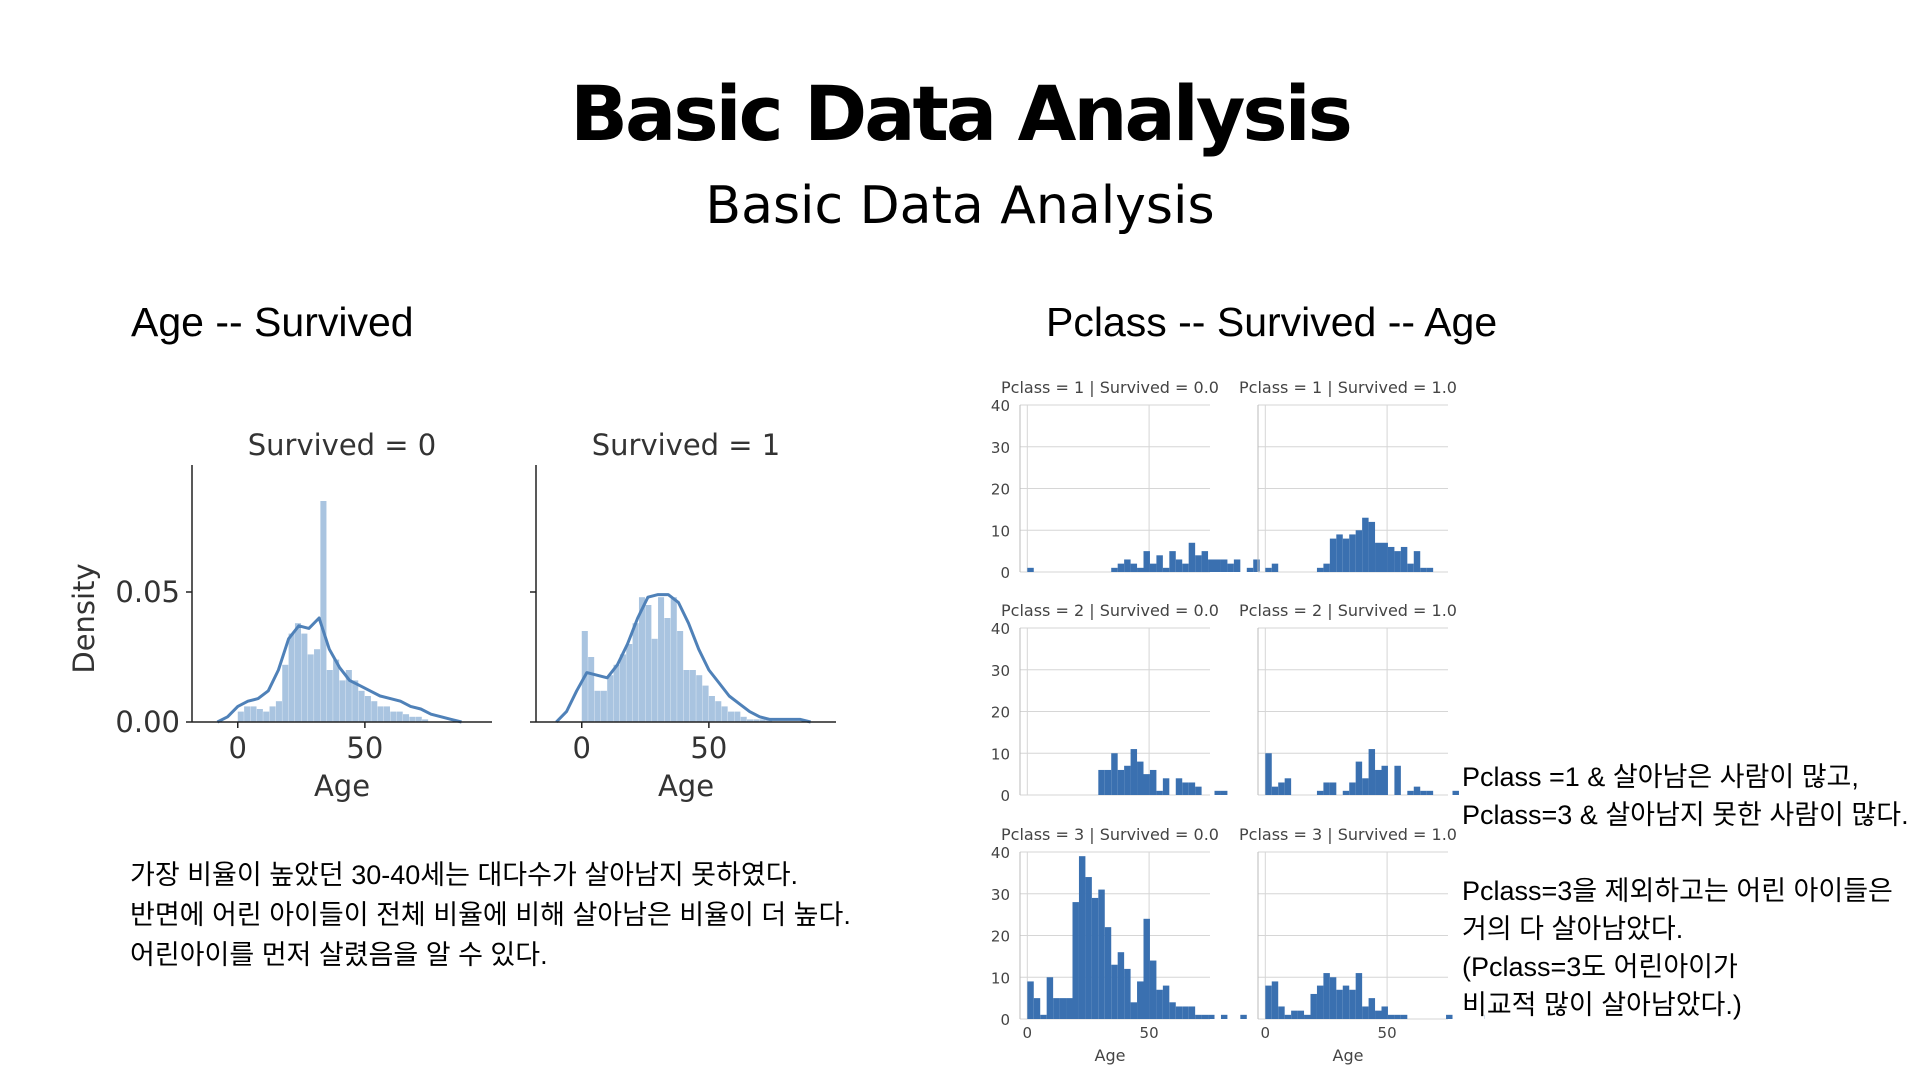 This screenshot has width=1920, height=1080. I want to click on panel-title: Survived = 1, so click(686, 445).